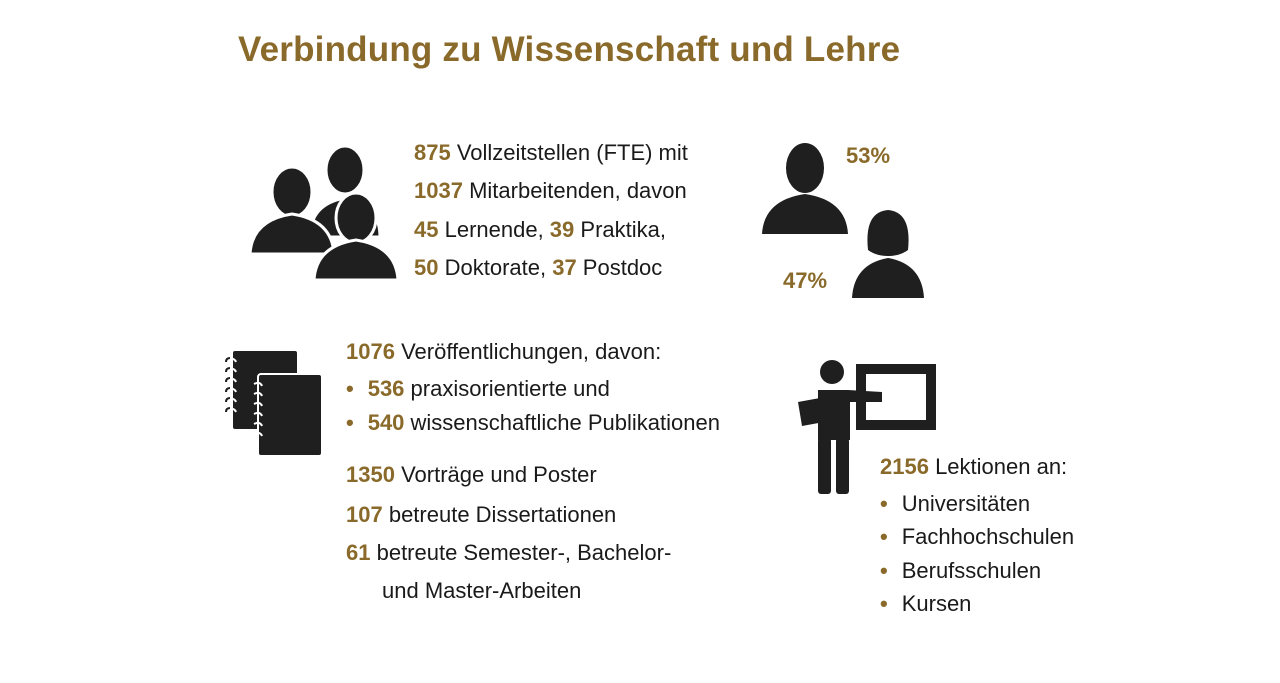  What do you see at coordinates (533, 422) in the screenshot?
I see `publications-item-2: • 540 wissenschaftliche Publikationen` at bounding box center [533, 422].